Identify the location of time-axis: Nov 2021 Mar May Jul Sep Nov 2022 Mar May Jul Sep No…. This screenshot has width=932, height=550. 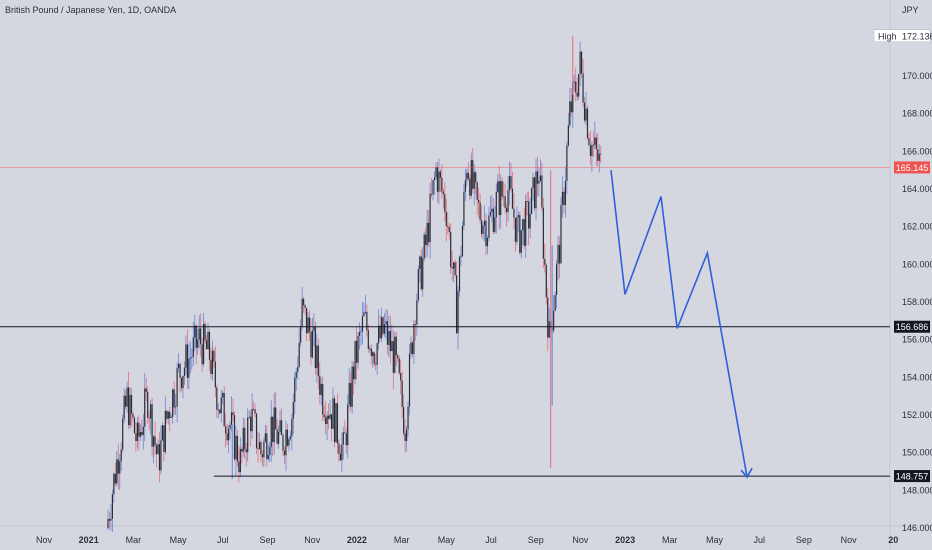
(467, 540).